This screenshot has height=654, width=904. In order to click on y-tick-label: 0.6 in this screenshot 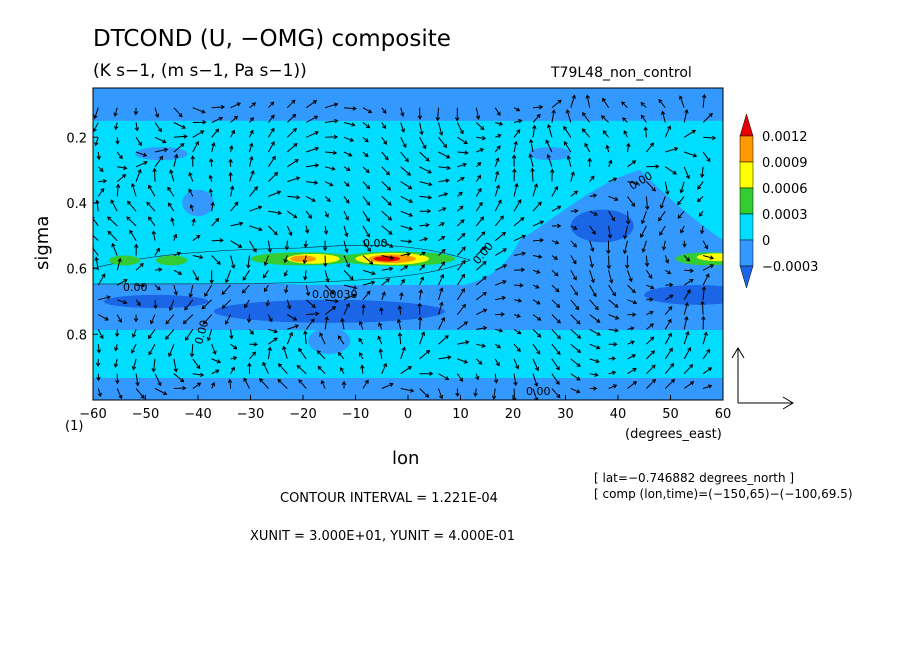, I will do `click(76, 270)`.